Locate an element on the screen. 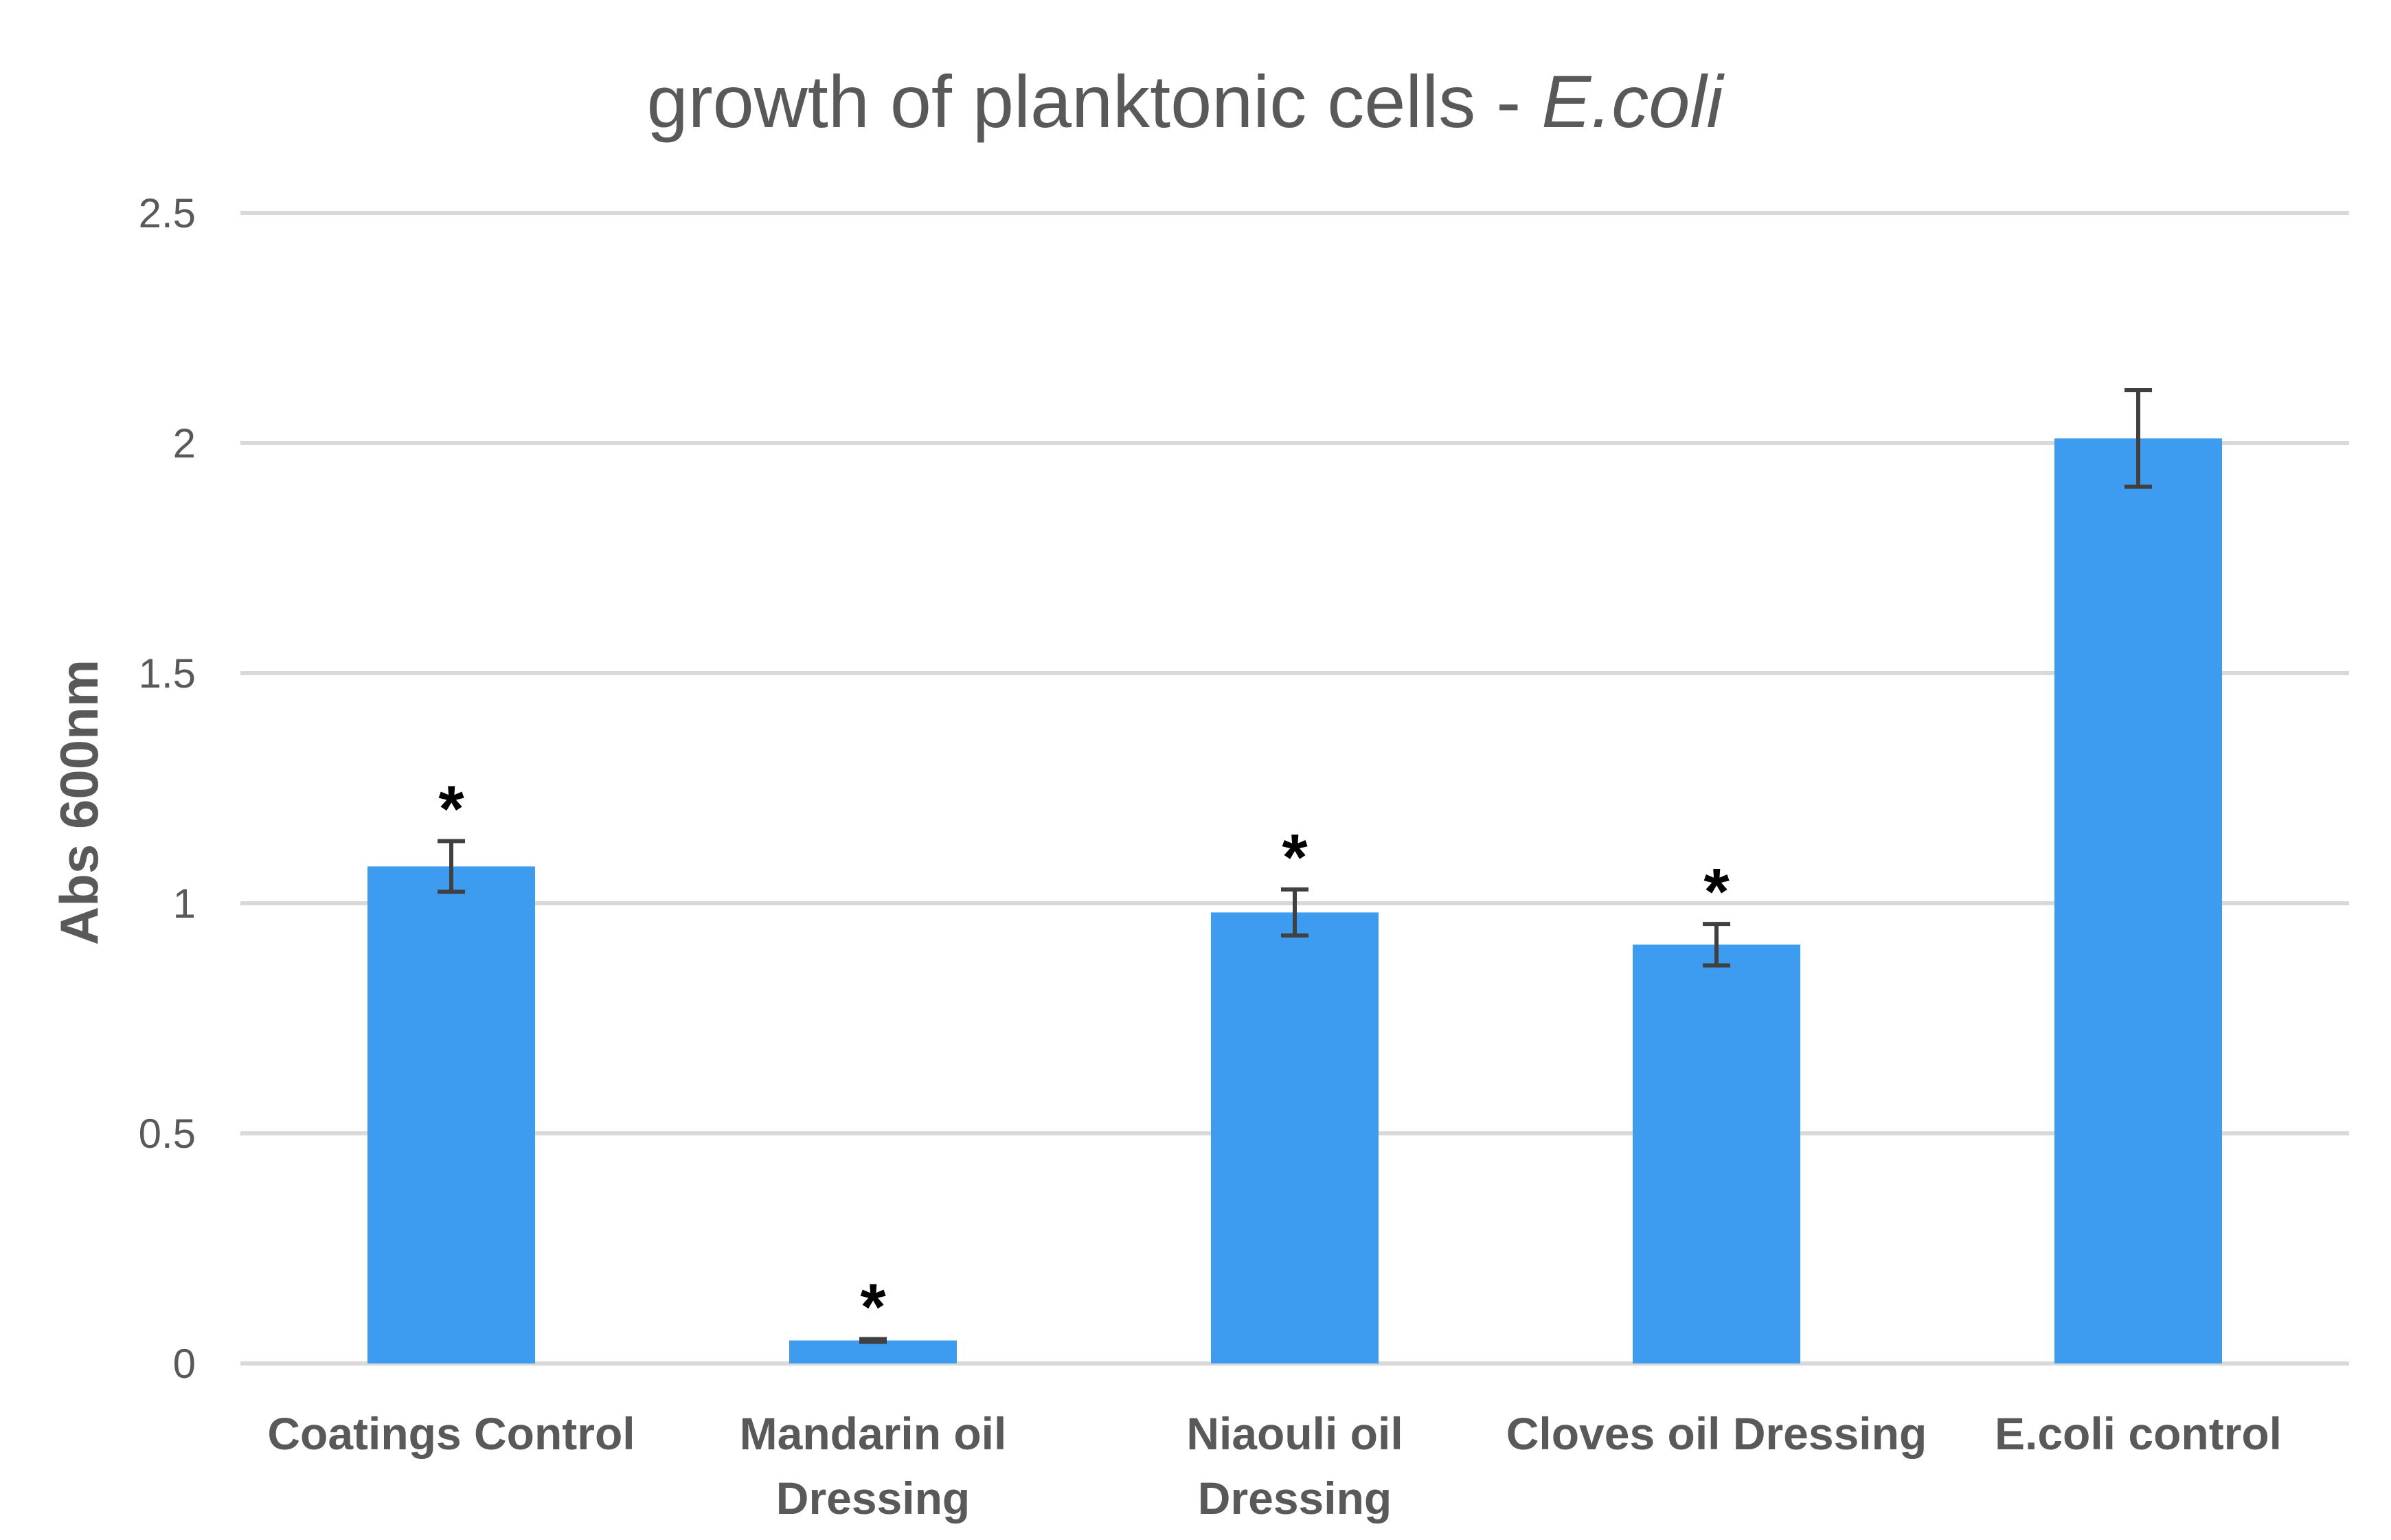  chart-title-italic: E.coli is located at coordinates (1633, 102).